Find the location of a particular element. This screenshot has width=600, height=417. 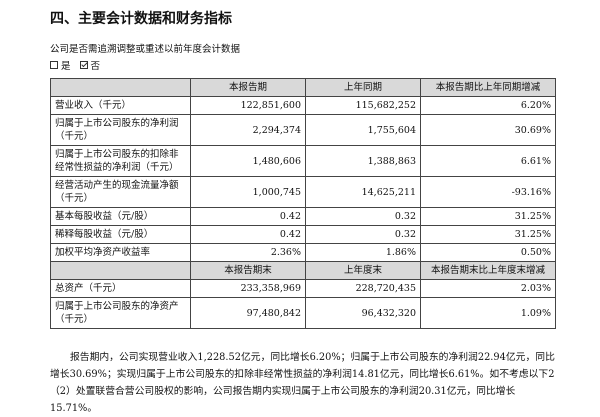

value-cell: 14,625,211 is located at coordinates (363, 192).